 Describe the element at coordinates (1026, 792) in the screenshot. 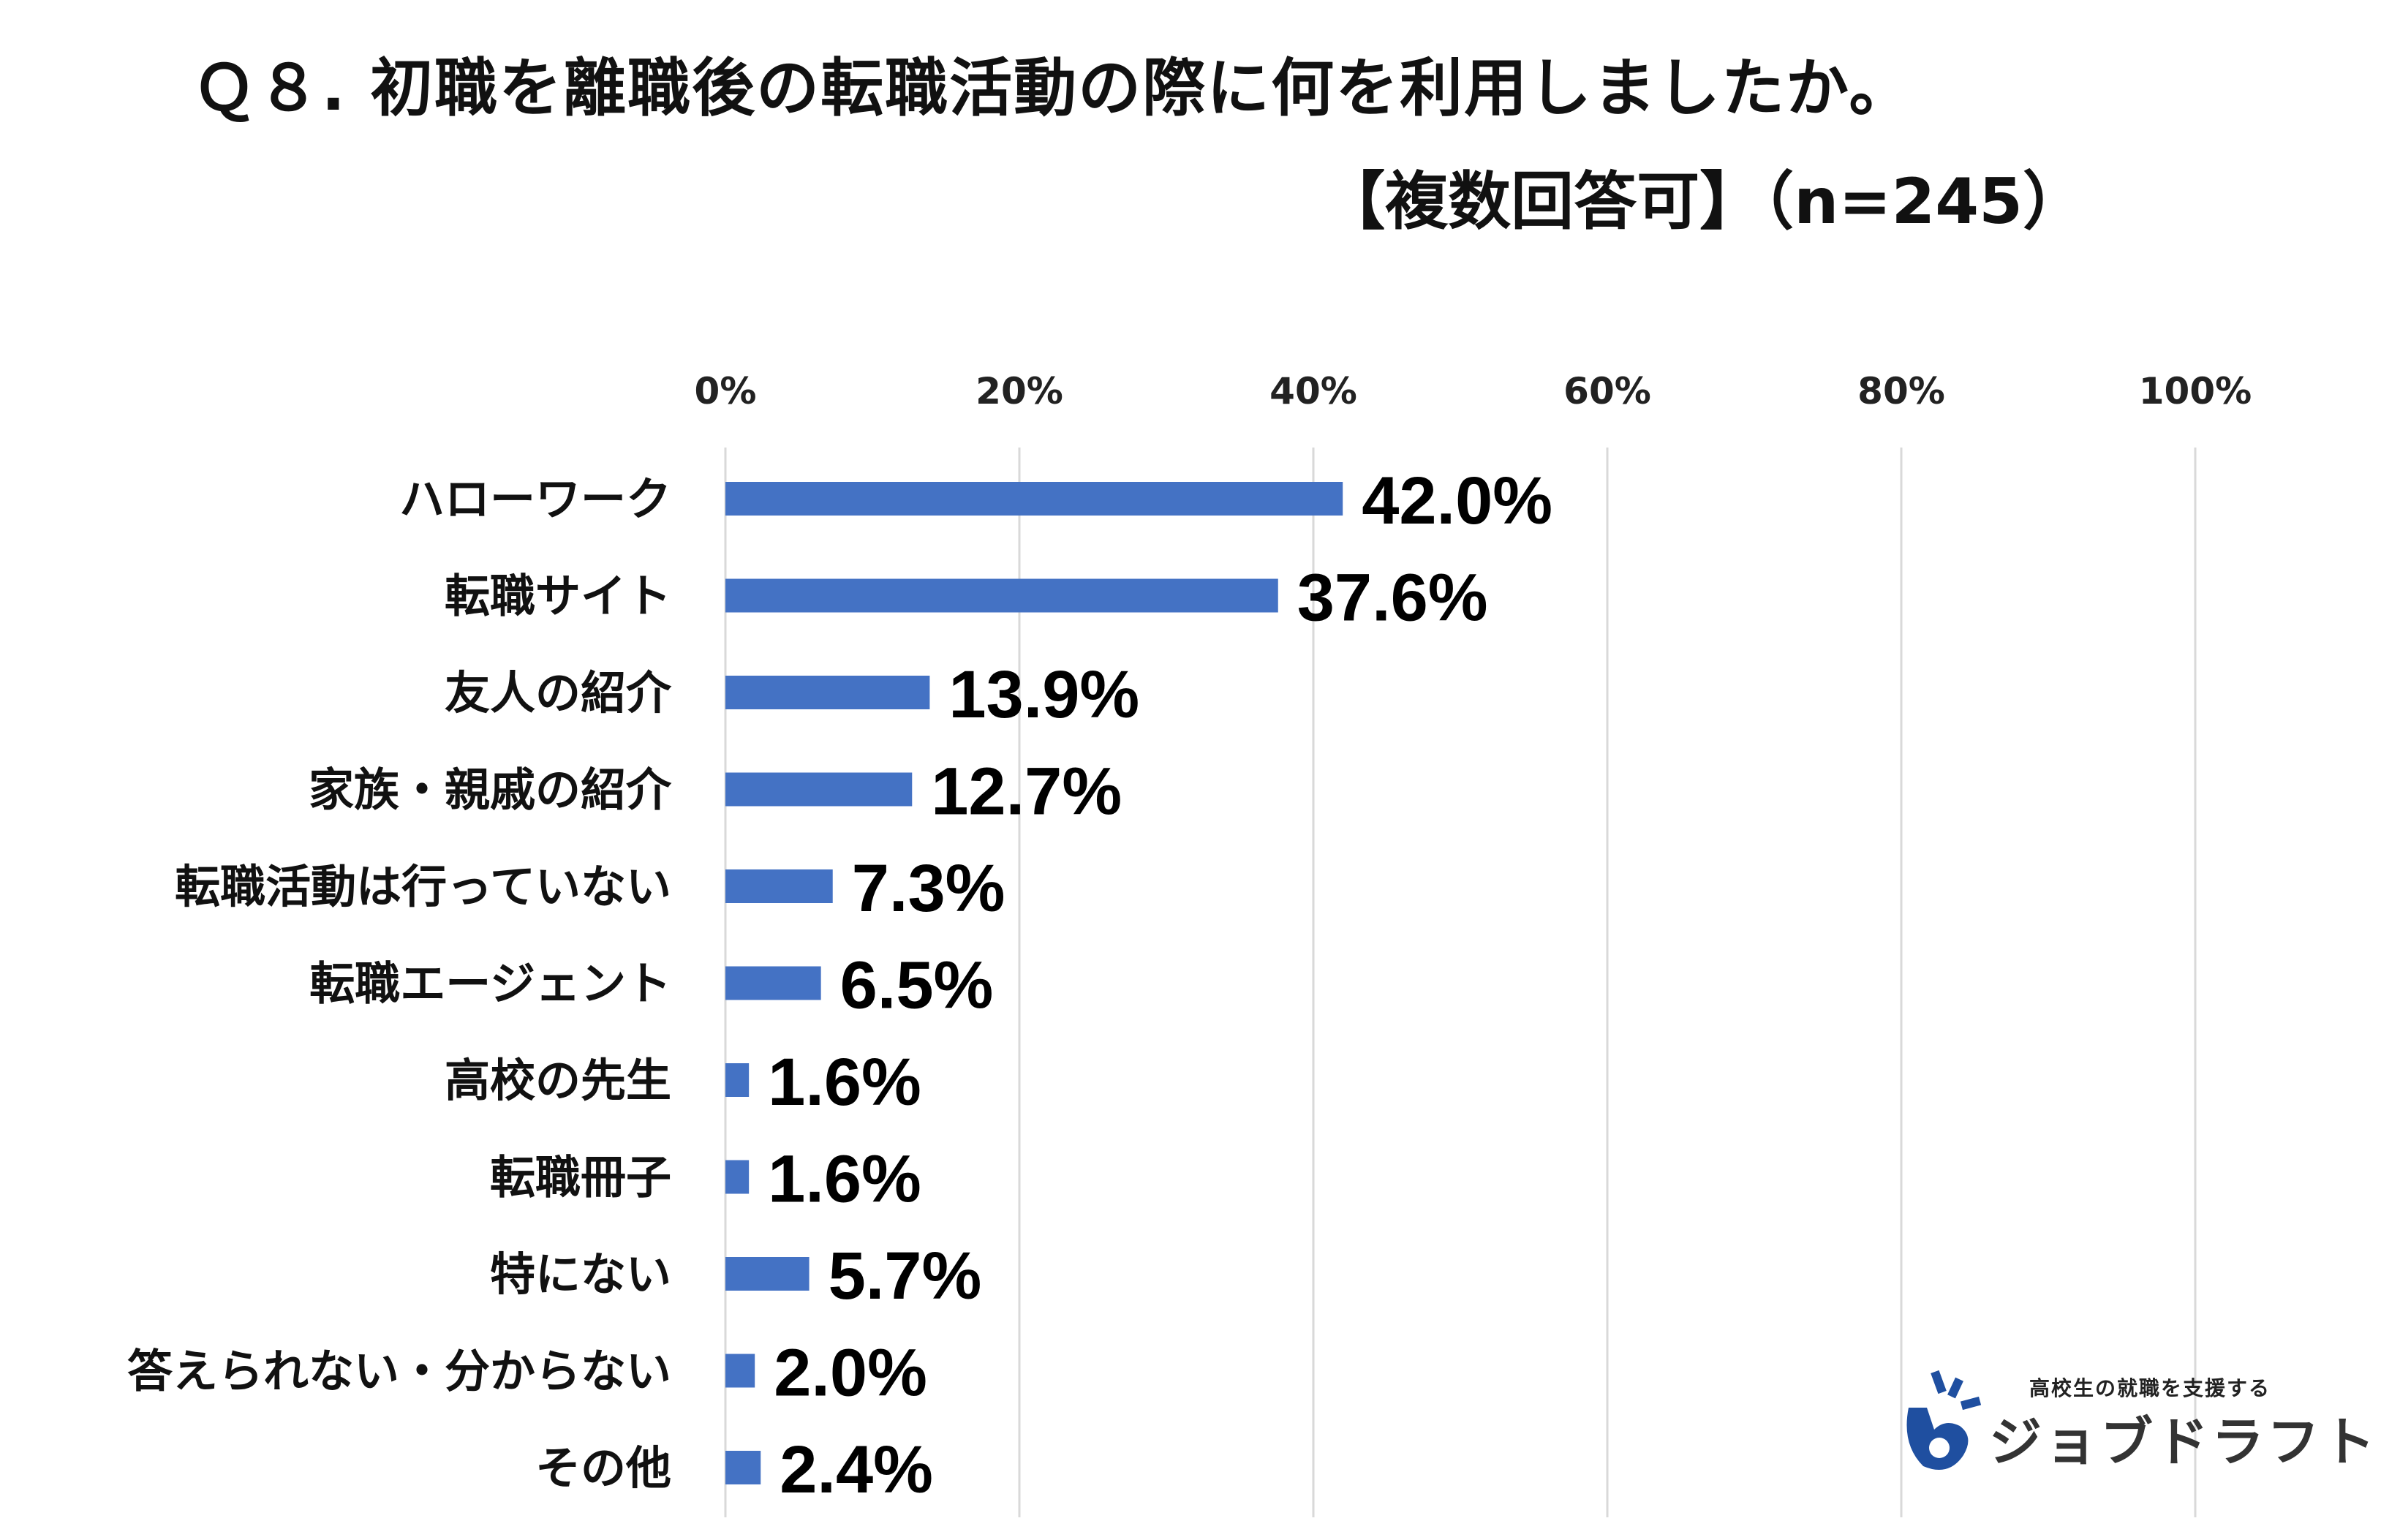

I see `data-label: 12.7%` at that location.